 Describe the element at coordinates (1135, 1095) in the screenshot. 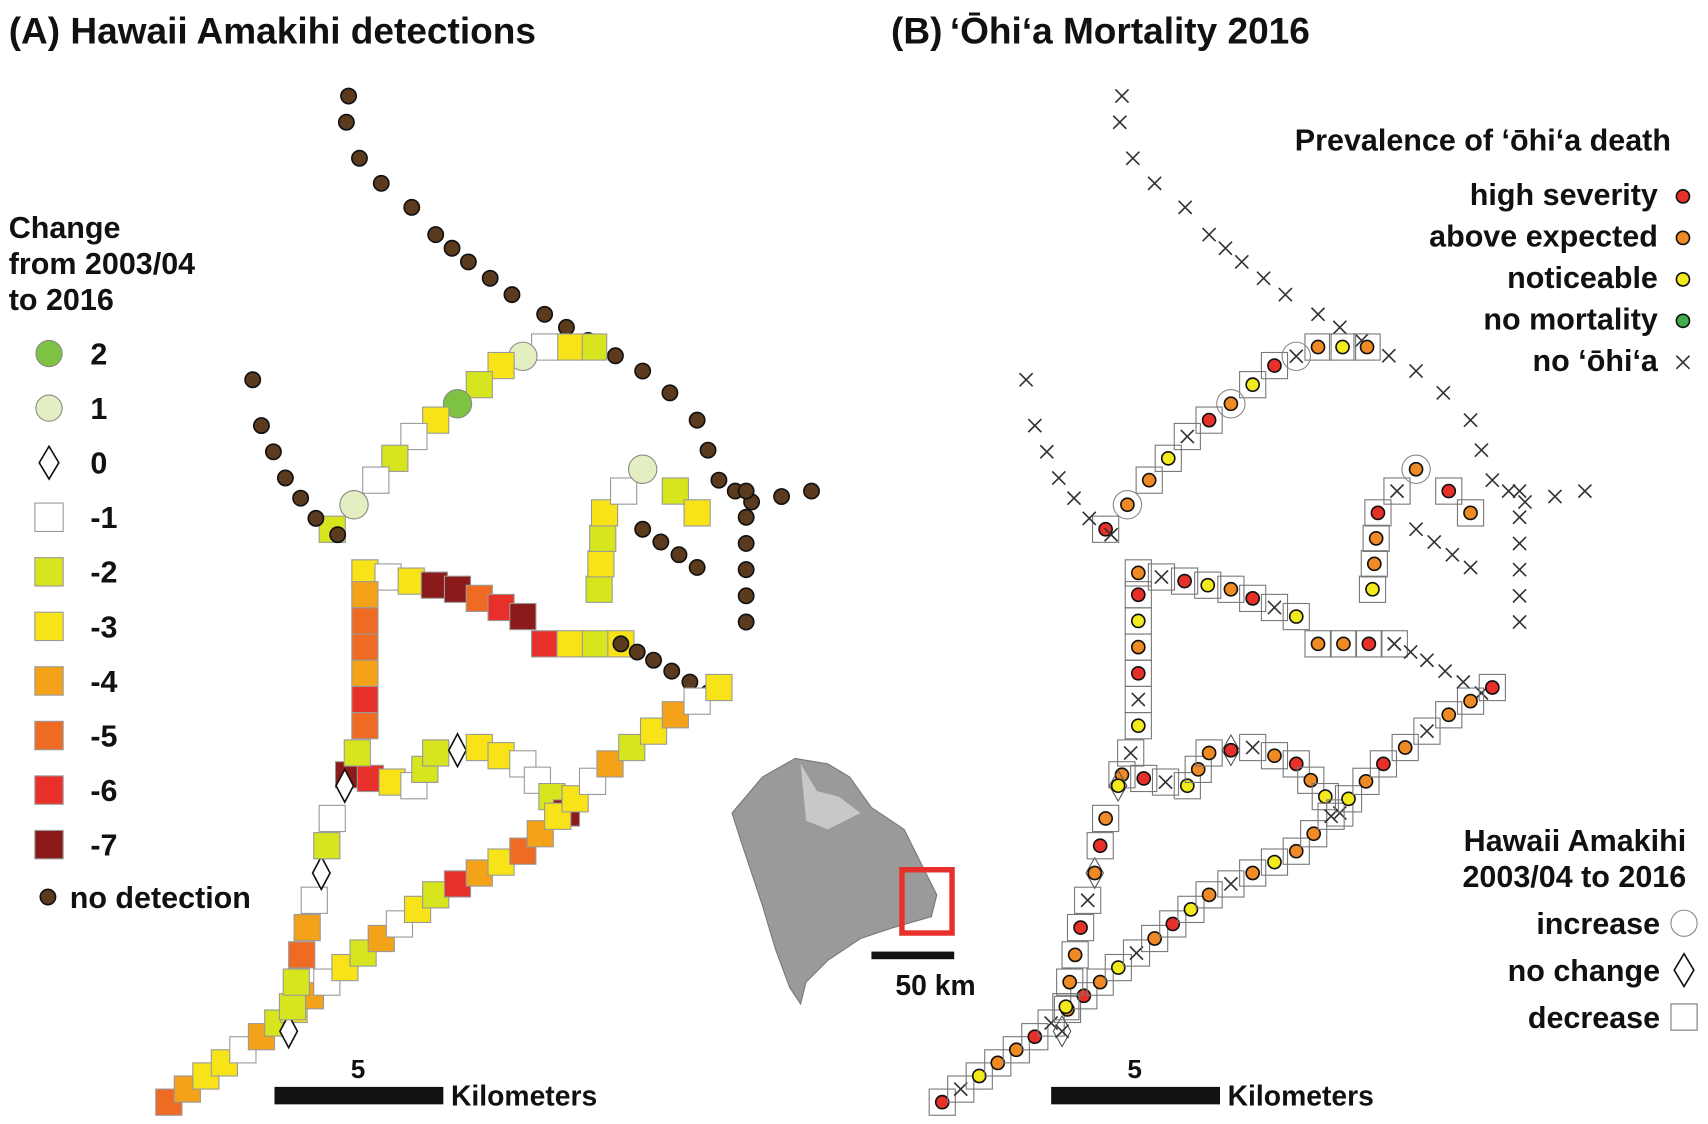

I see `scale-bar` at that location.